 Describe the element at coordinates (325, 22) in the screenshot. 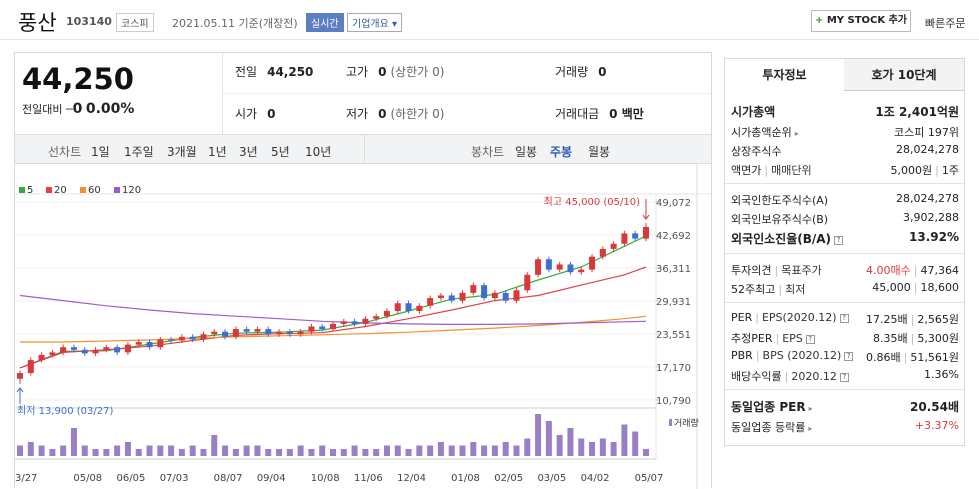

I see `realtime-button: 실시간` at that location.